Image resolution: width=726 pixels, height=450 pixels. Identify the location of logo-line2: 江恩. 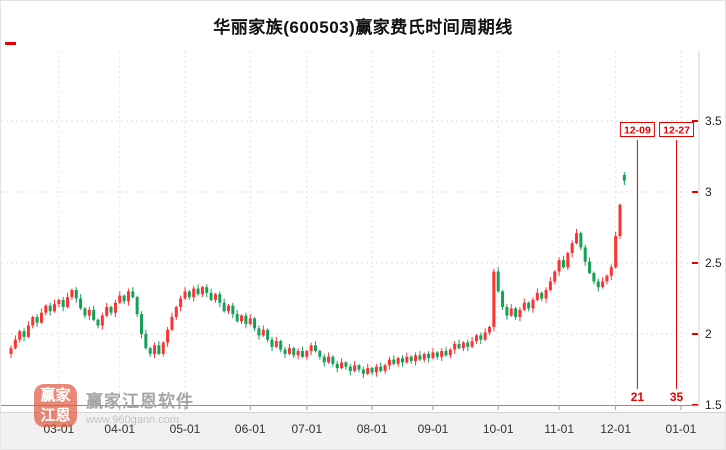
(55, 415).